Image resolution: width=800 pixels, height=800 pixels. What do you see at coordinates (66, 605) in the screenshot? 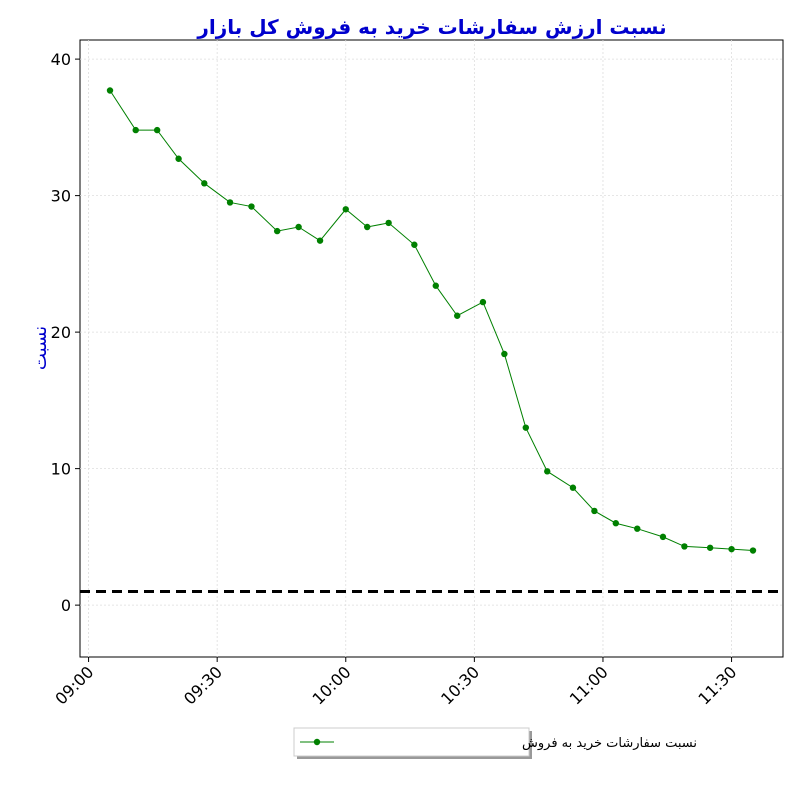
I see `y-tick-label: 0` at bounding box center [66, 605].